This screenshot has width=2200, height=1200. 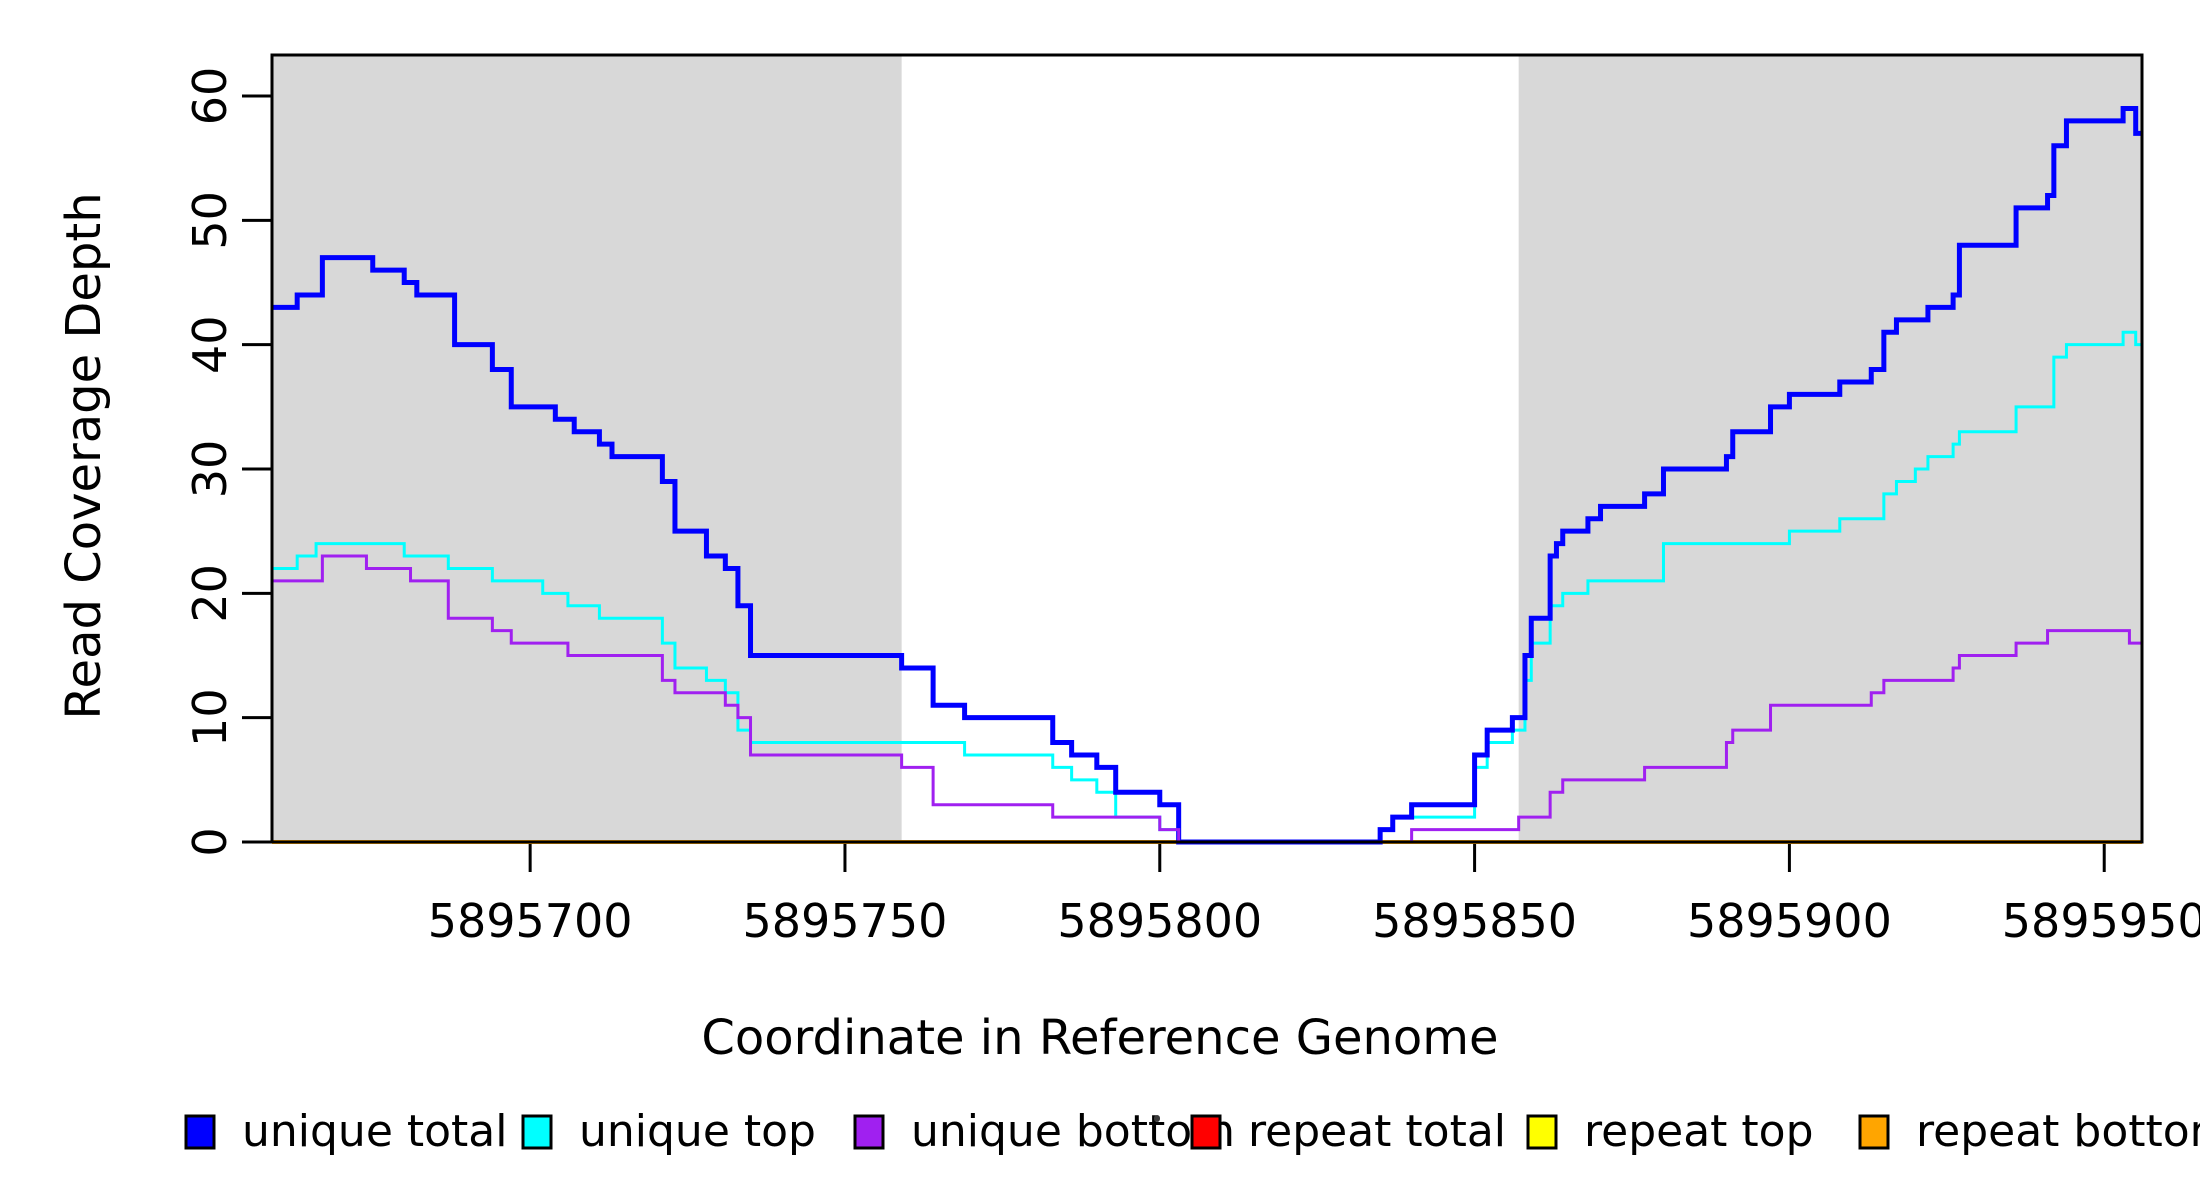 What do you see at coordinates (697, 1131) in the screenshot?
I see `legend-label-unique-top: unique top` at bounding box center [697, 1131].